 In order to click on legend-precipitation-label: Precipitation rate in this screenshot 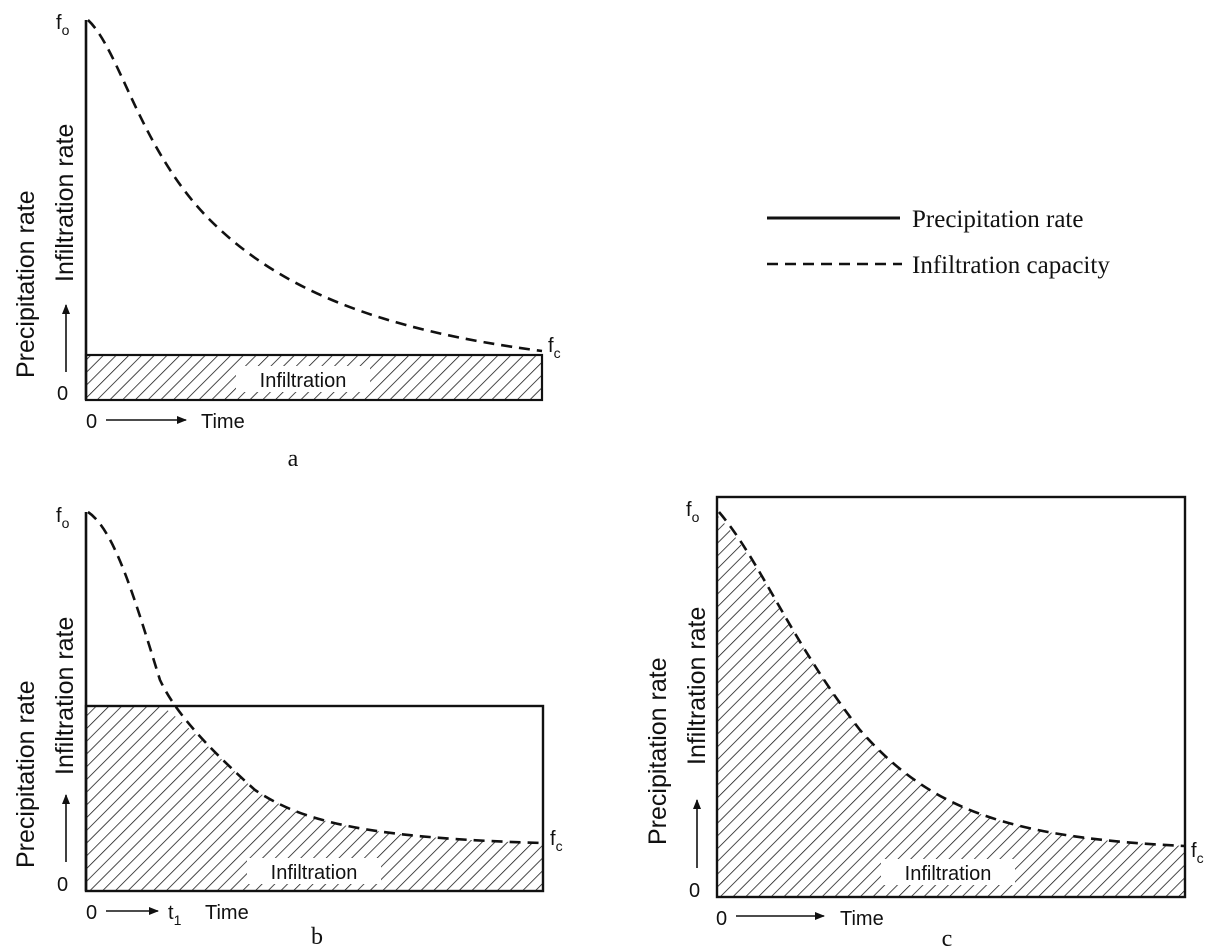, I will do `click(997, 219)`.